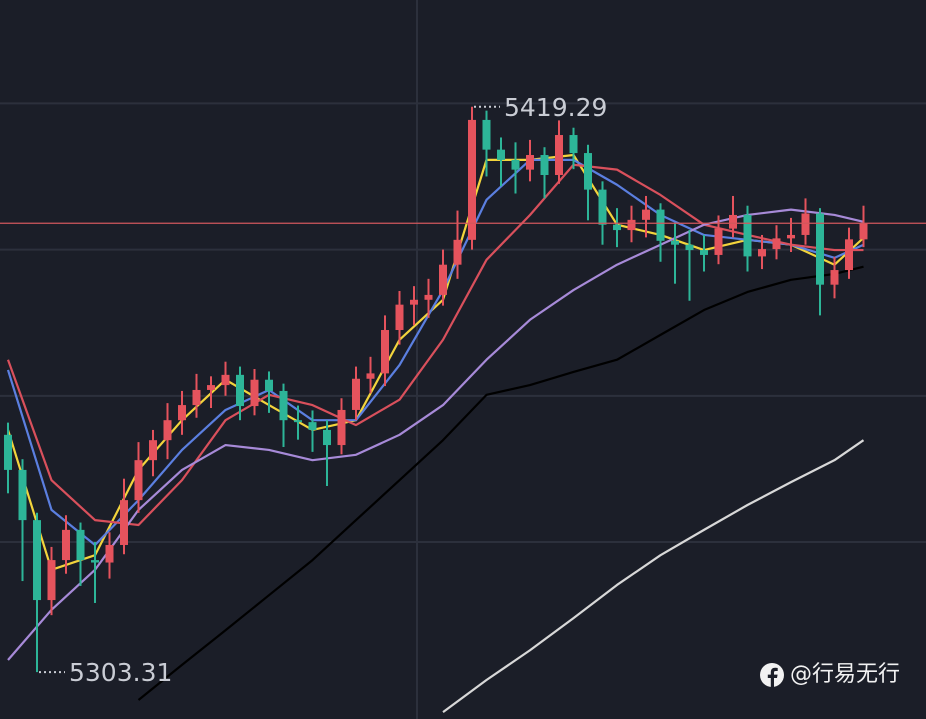 This screenshot has width=926, height=719. Describe the element at coordinates (120, 672) in the screenshot. I see `extreme-label: 5303.31` at that location.